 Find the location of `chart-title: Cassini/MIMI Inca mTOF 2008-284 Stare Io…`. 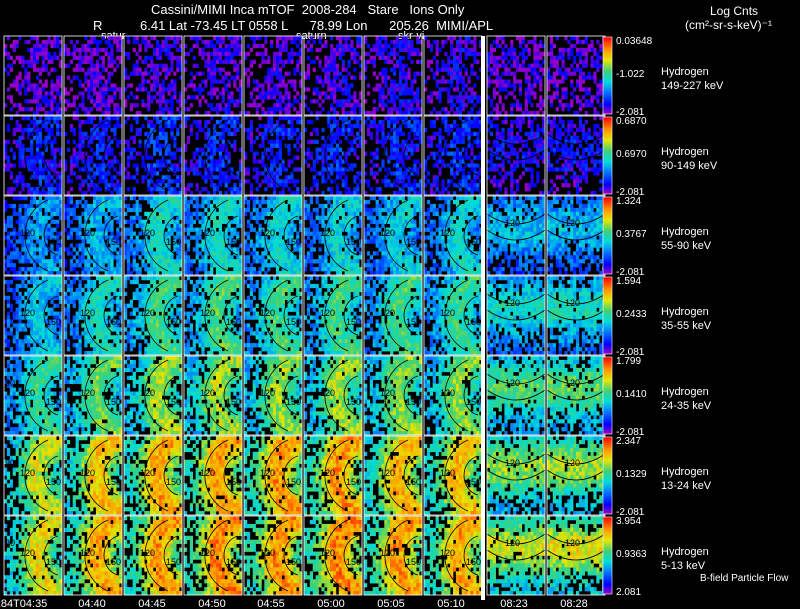

chart-title: Cassini/MIMI Inca mTOF 2008-284 Stare Io… is located at coordinates (307, 10).